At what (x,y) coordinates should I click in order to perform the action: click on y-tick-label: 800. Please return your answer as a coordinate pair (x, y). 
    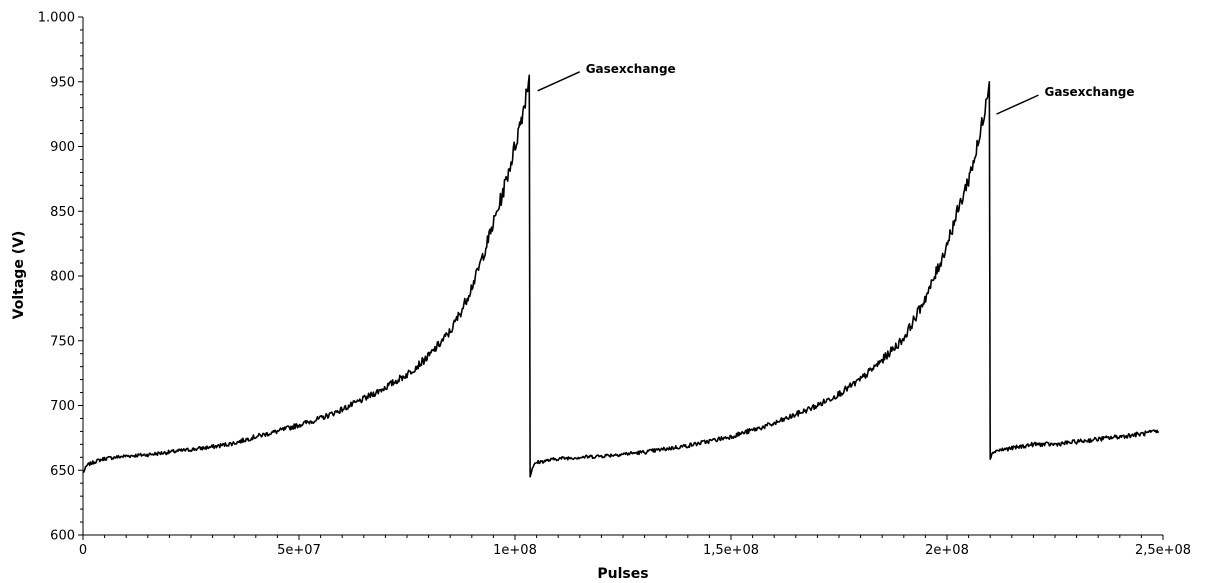
    Looking at the image, I should click on (62, 277).